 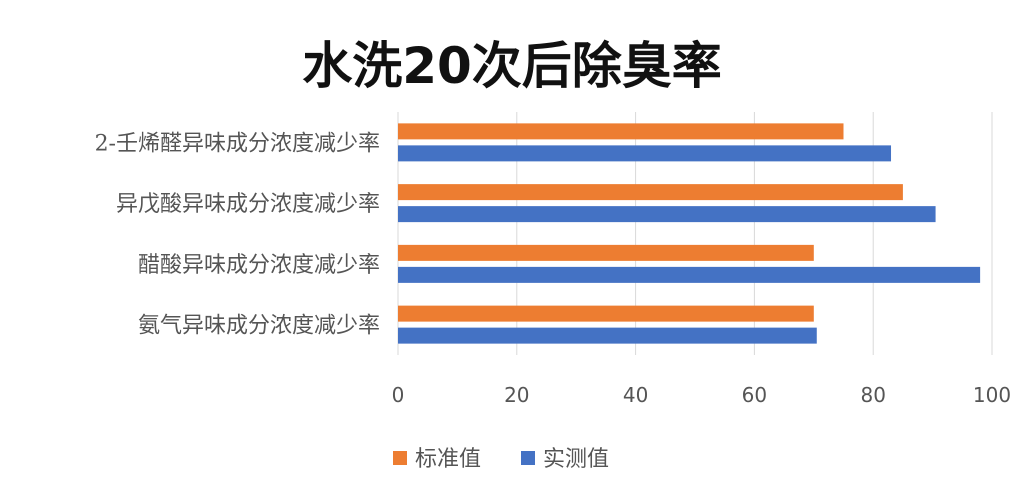 I want to click on x-tick-label: 80, so click(x=872, y=395).